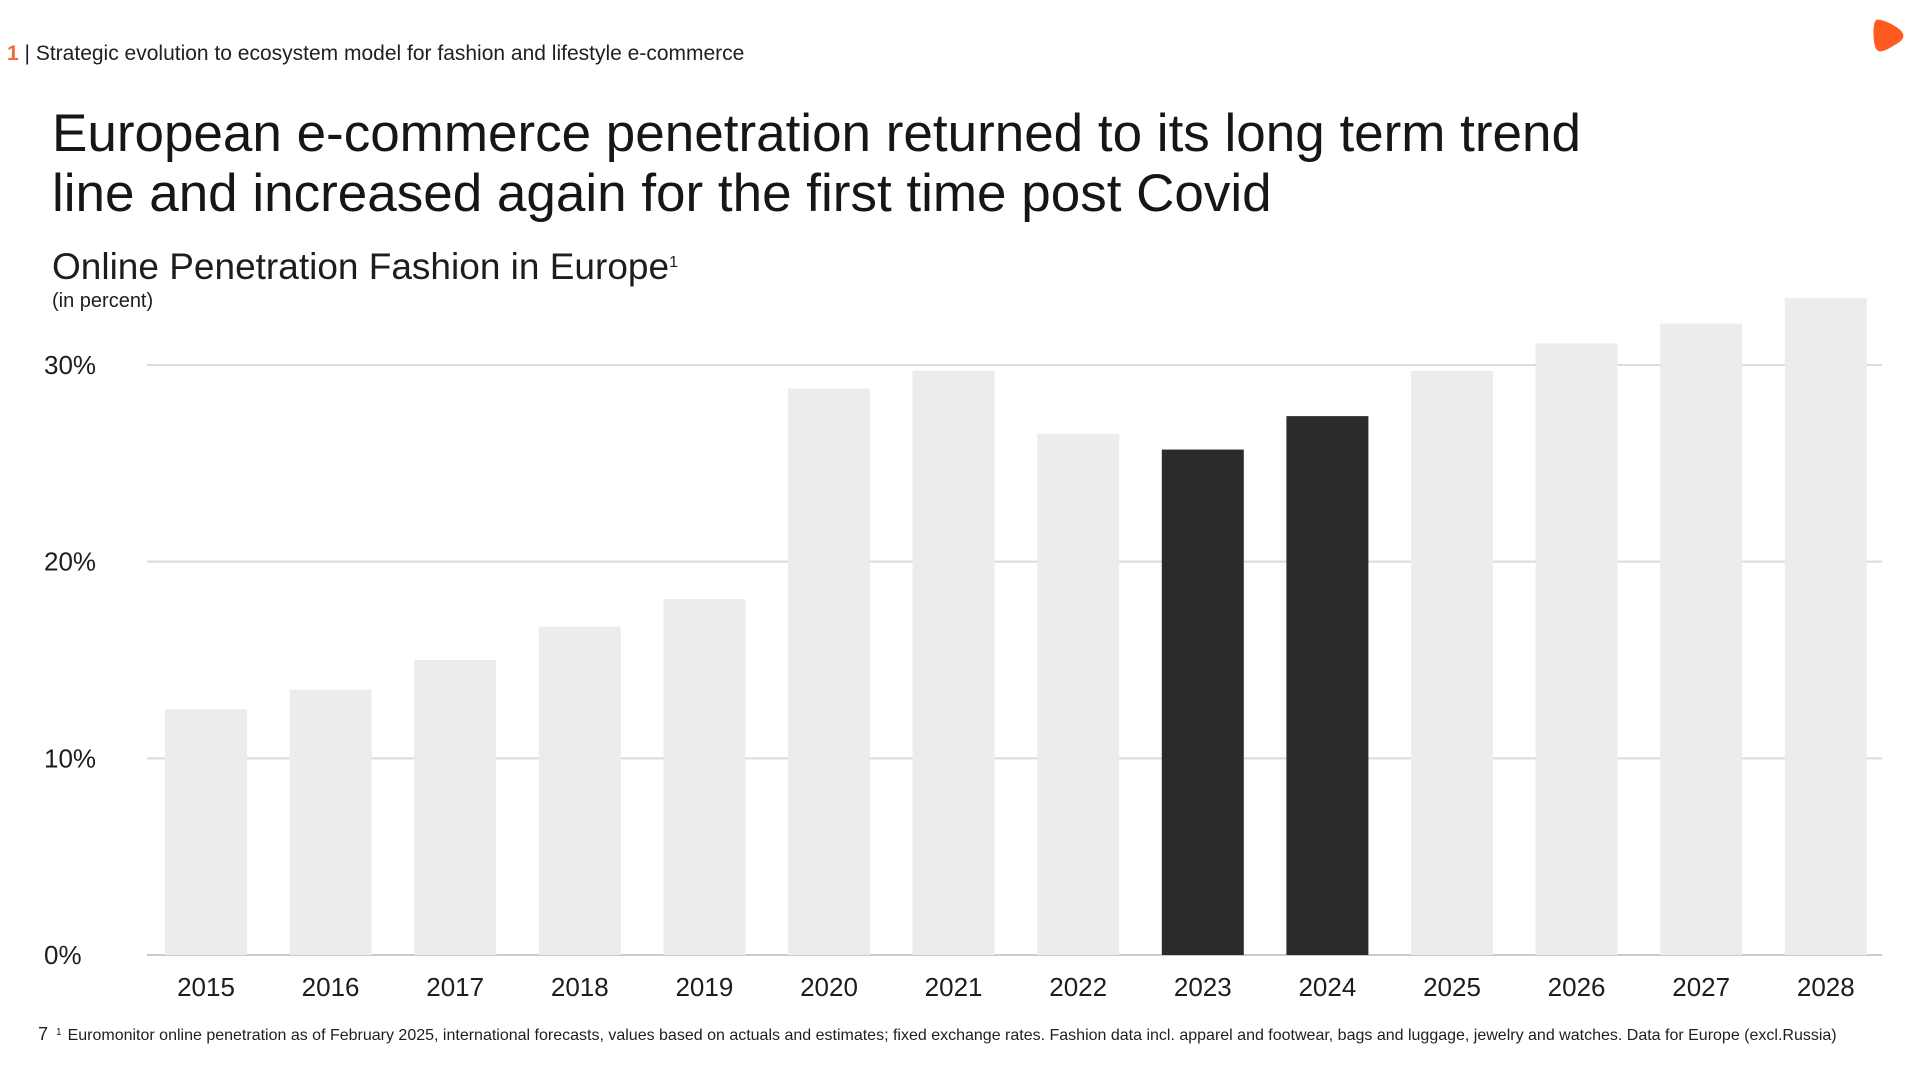 The width and height of the screenshot is (1920, 1080). Describe the element at coordinates (1078, 987) in the screenshot. I see `x-tick-label: 2022` at that location.